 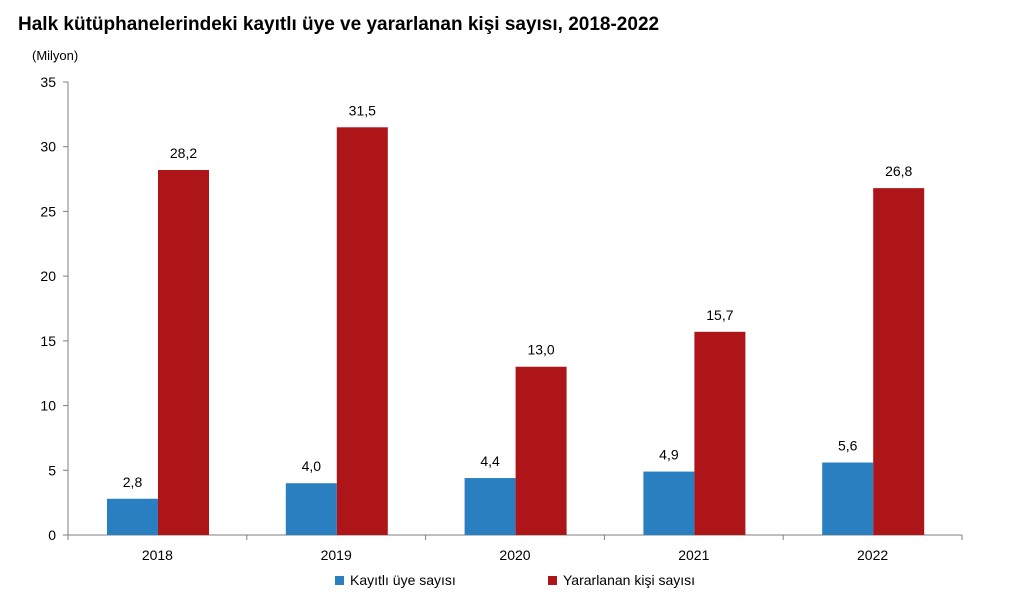 What do you see at coordinates (693, 555) in the screenshot?
I see `x-tick-label: 2021` at bounding box center [693, 555].